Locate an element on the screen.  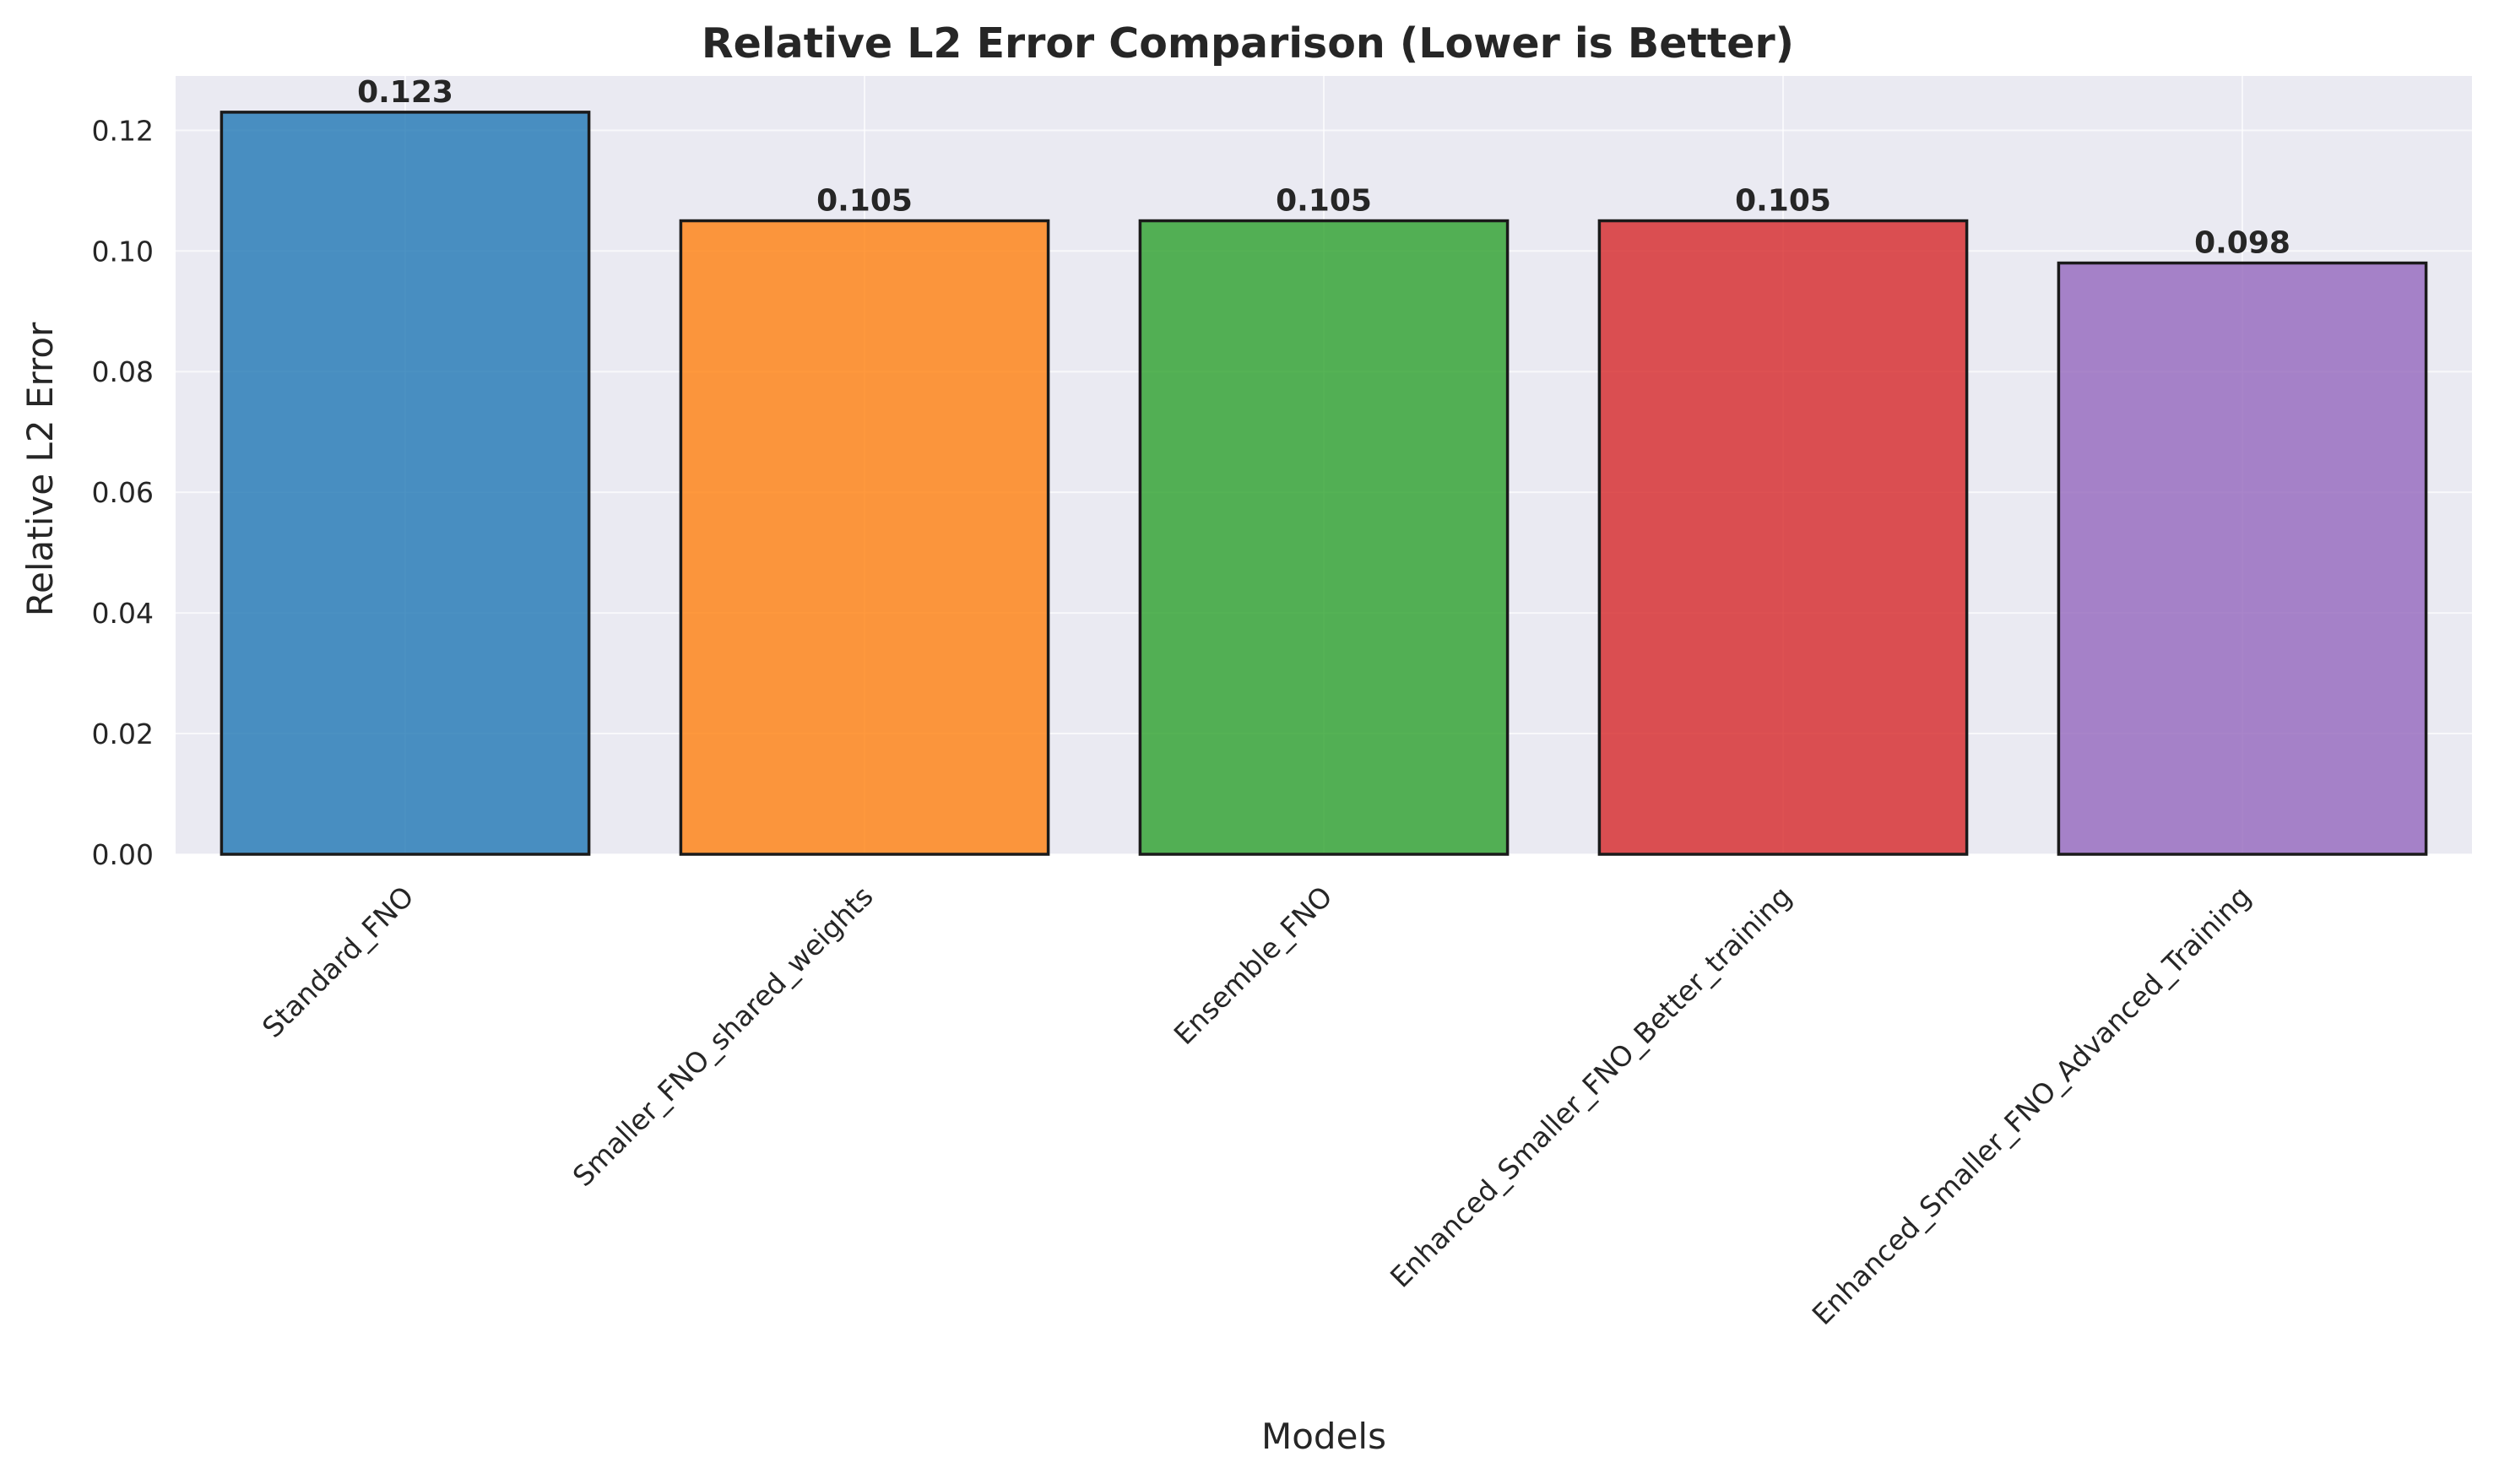
y-tick-label: 0.02 is located at coordinates (123, 734).